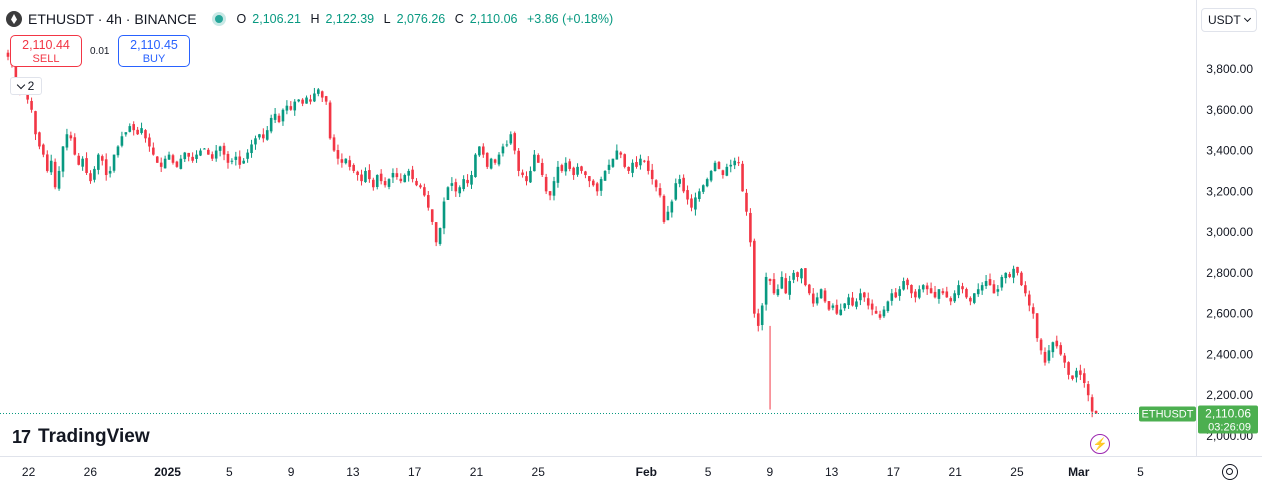 The width and height of the screenshot is (1262, 490). I want to click on currency-select: USDT, so click(1229, 20).